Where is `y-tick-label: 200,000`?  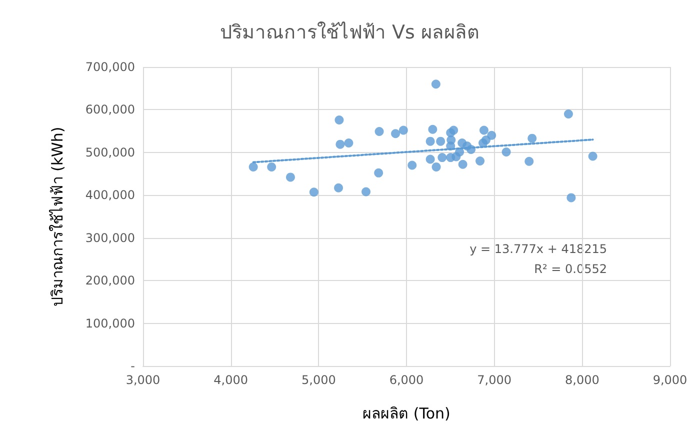 y-tick-label: 200,000 is located at coordinates (110, 281).